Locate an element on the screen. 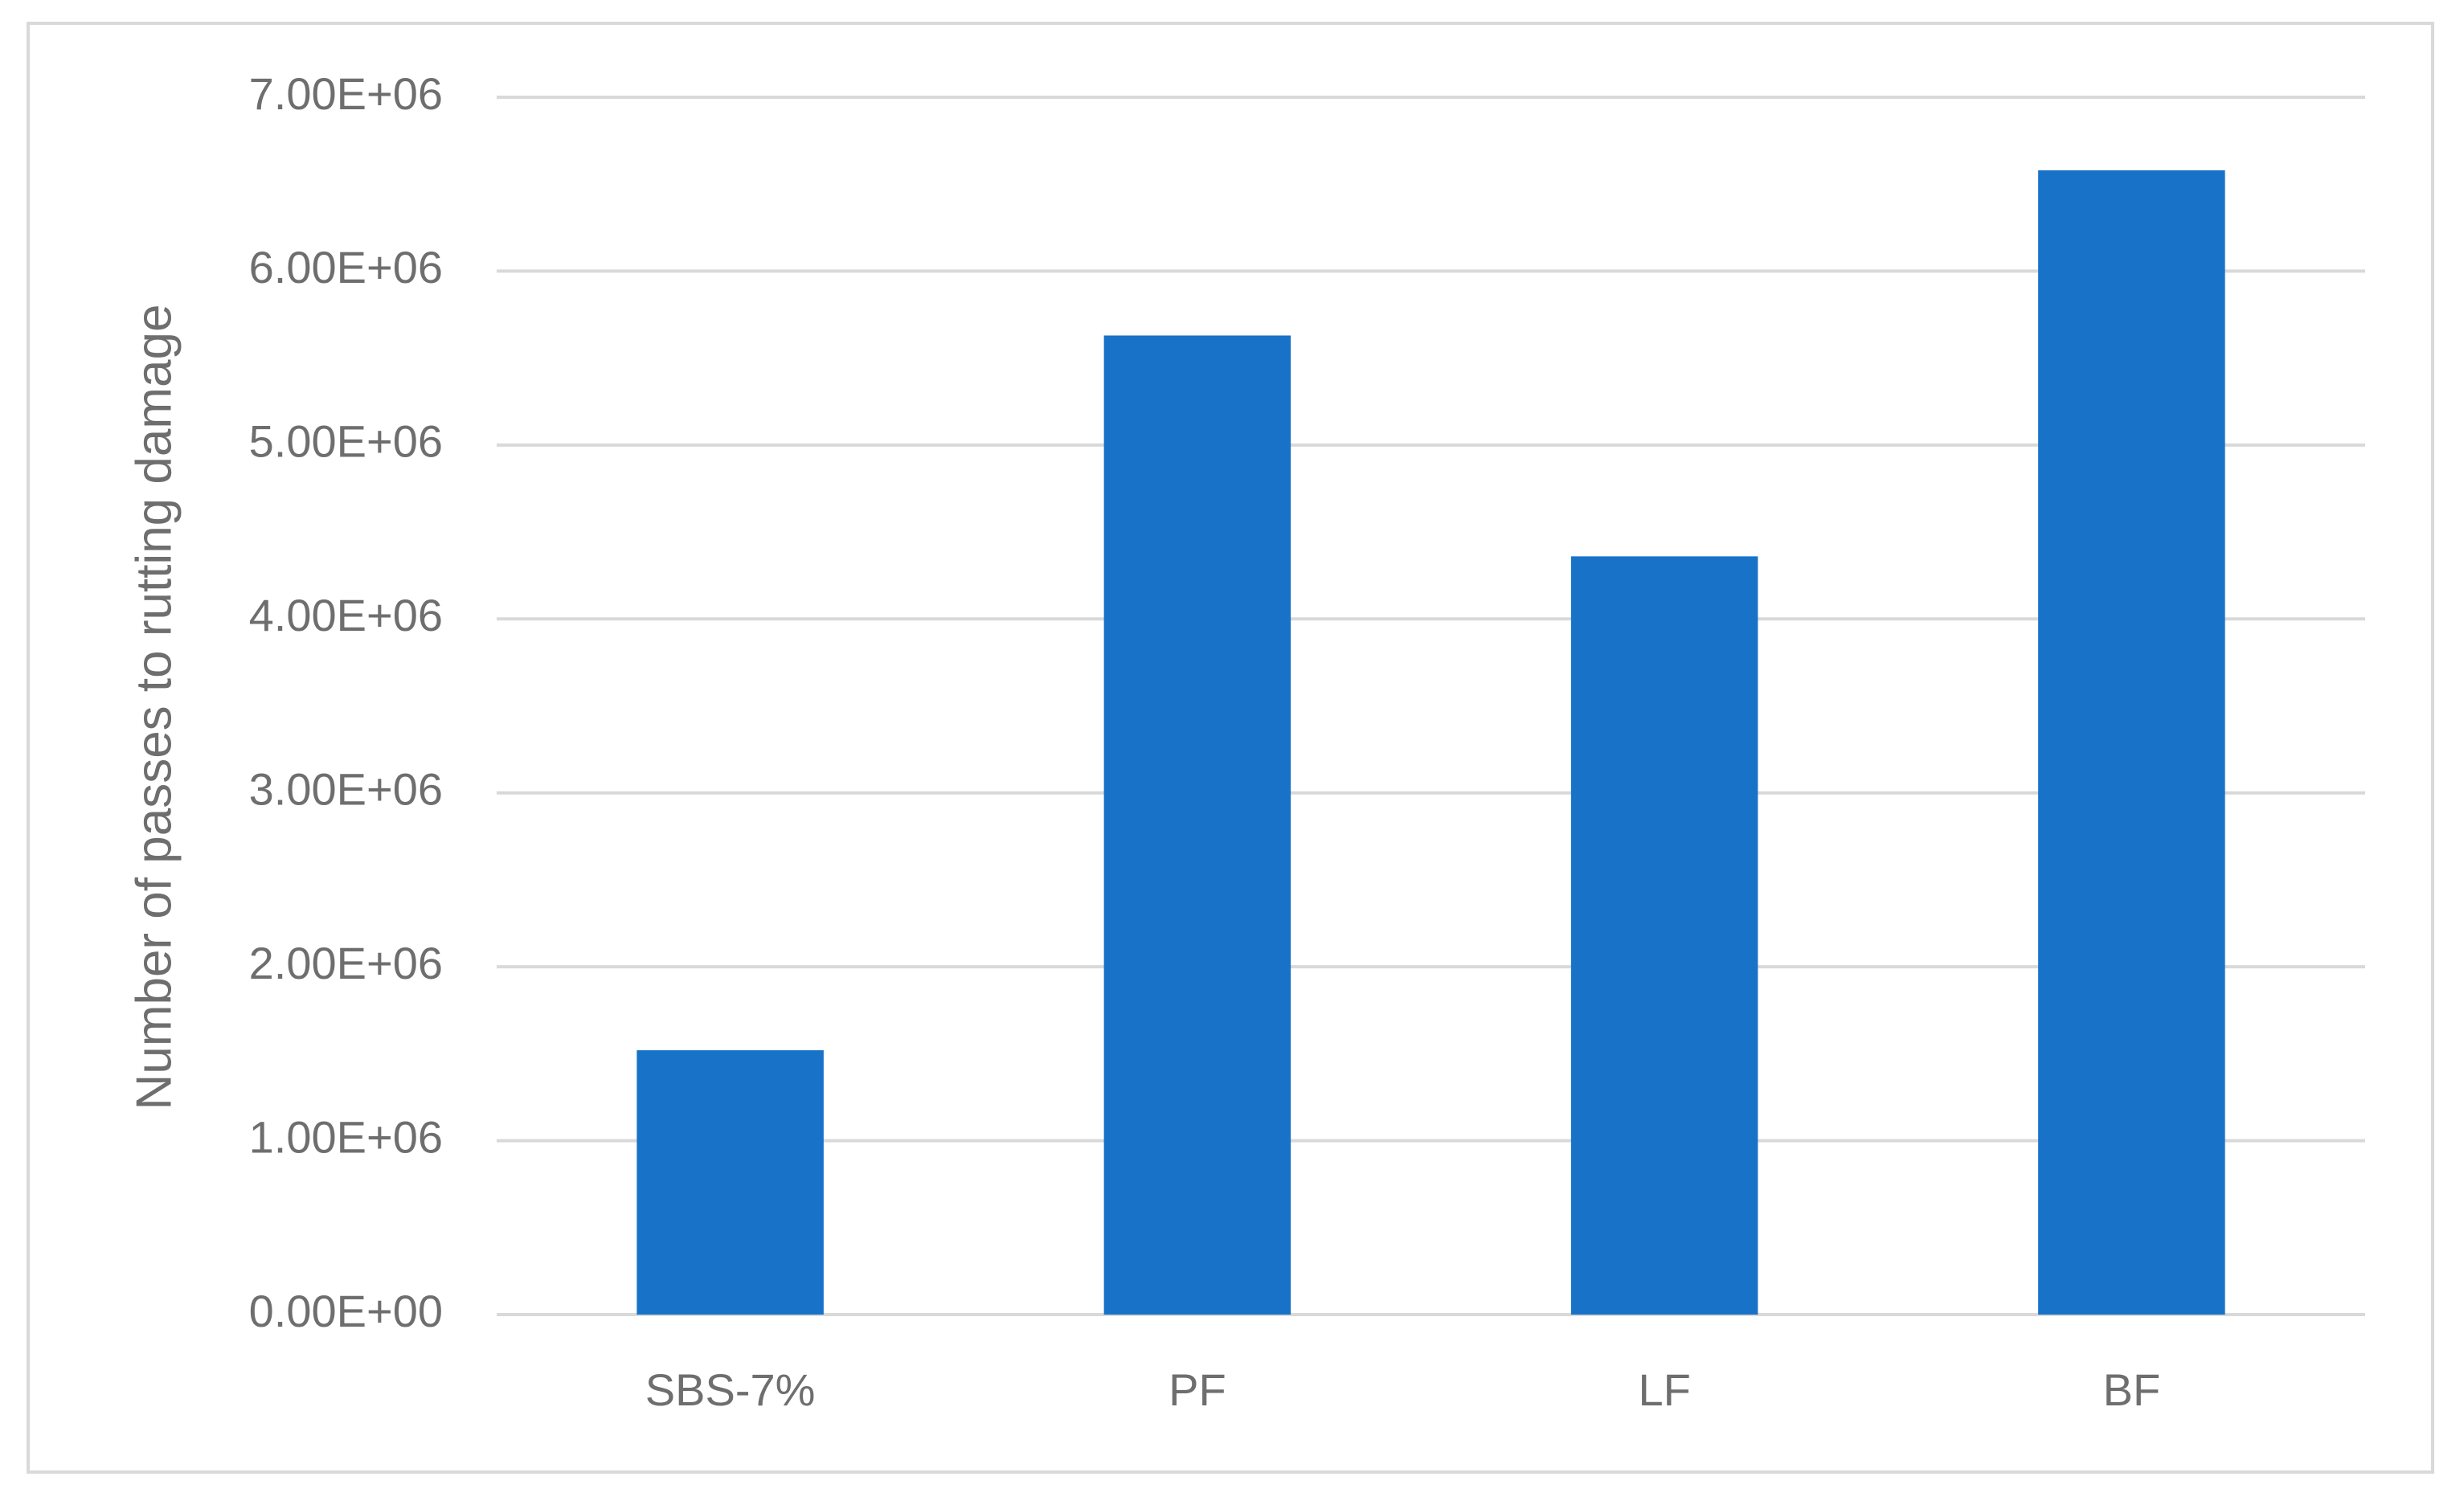 Image resolution: width=2464 pixels, height=1497 pixels. y-tick-label: 4.00E+06 is located at coordinates (346, 615).